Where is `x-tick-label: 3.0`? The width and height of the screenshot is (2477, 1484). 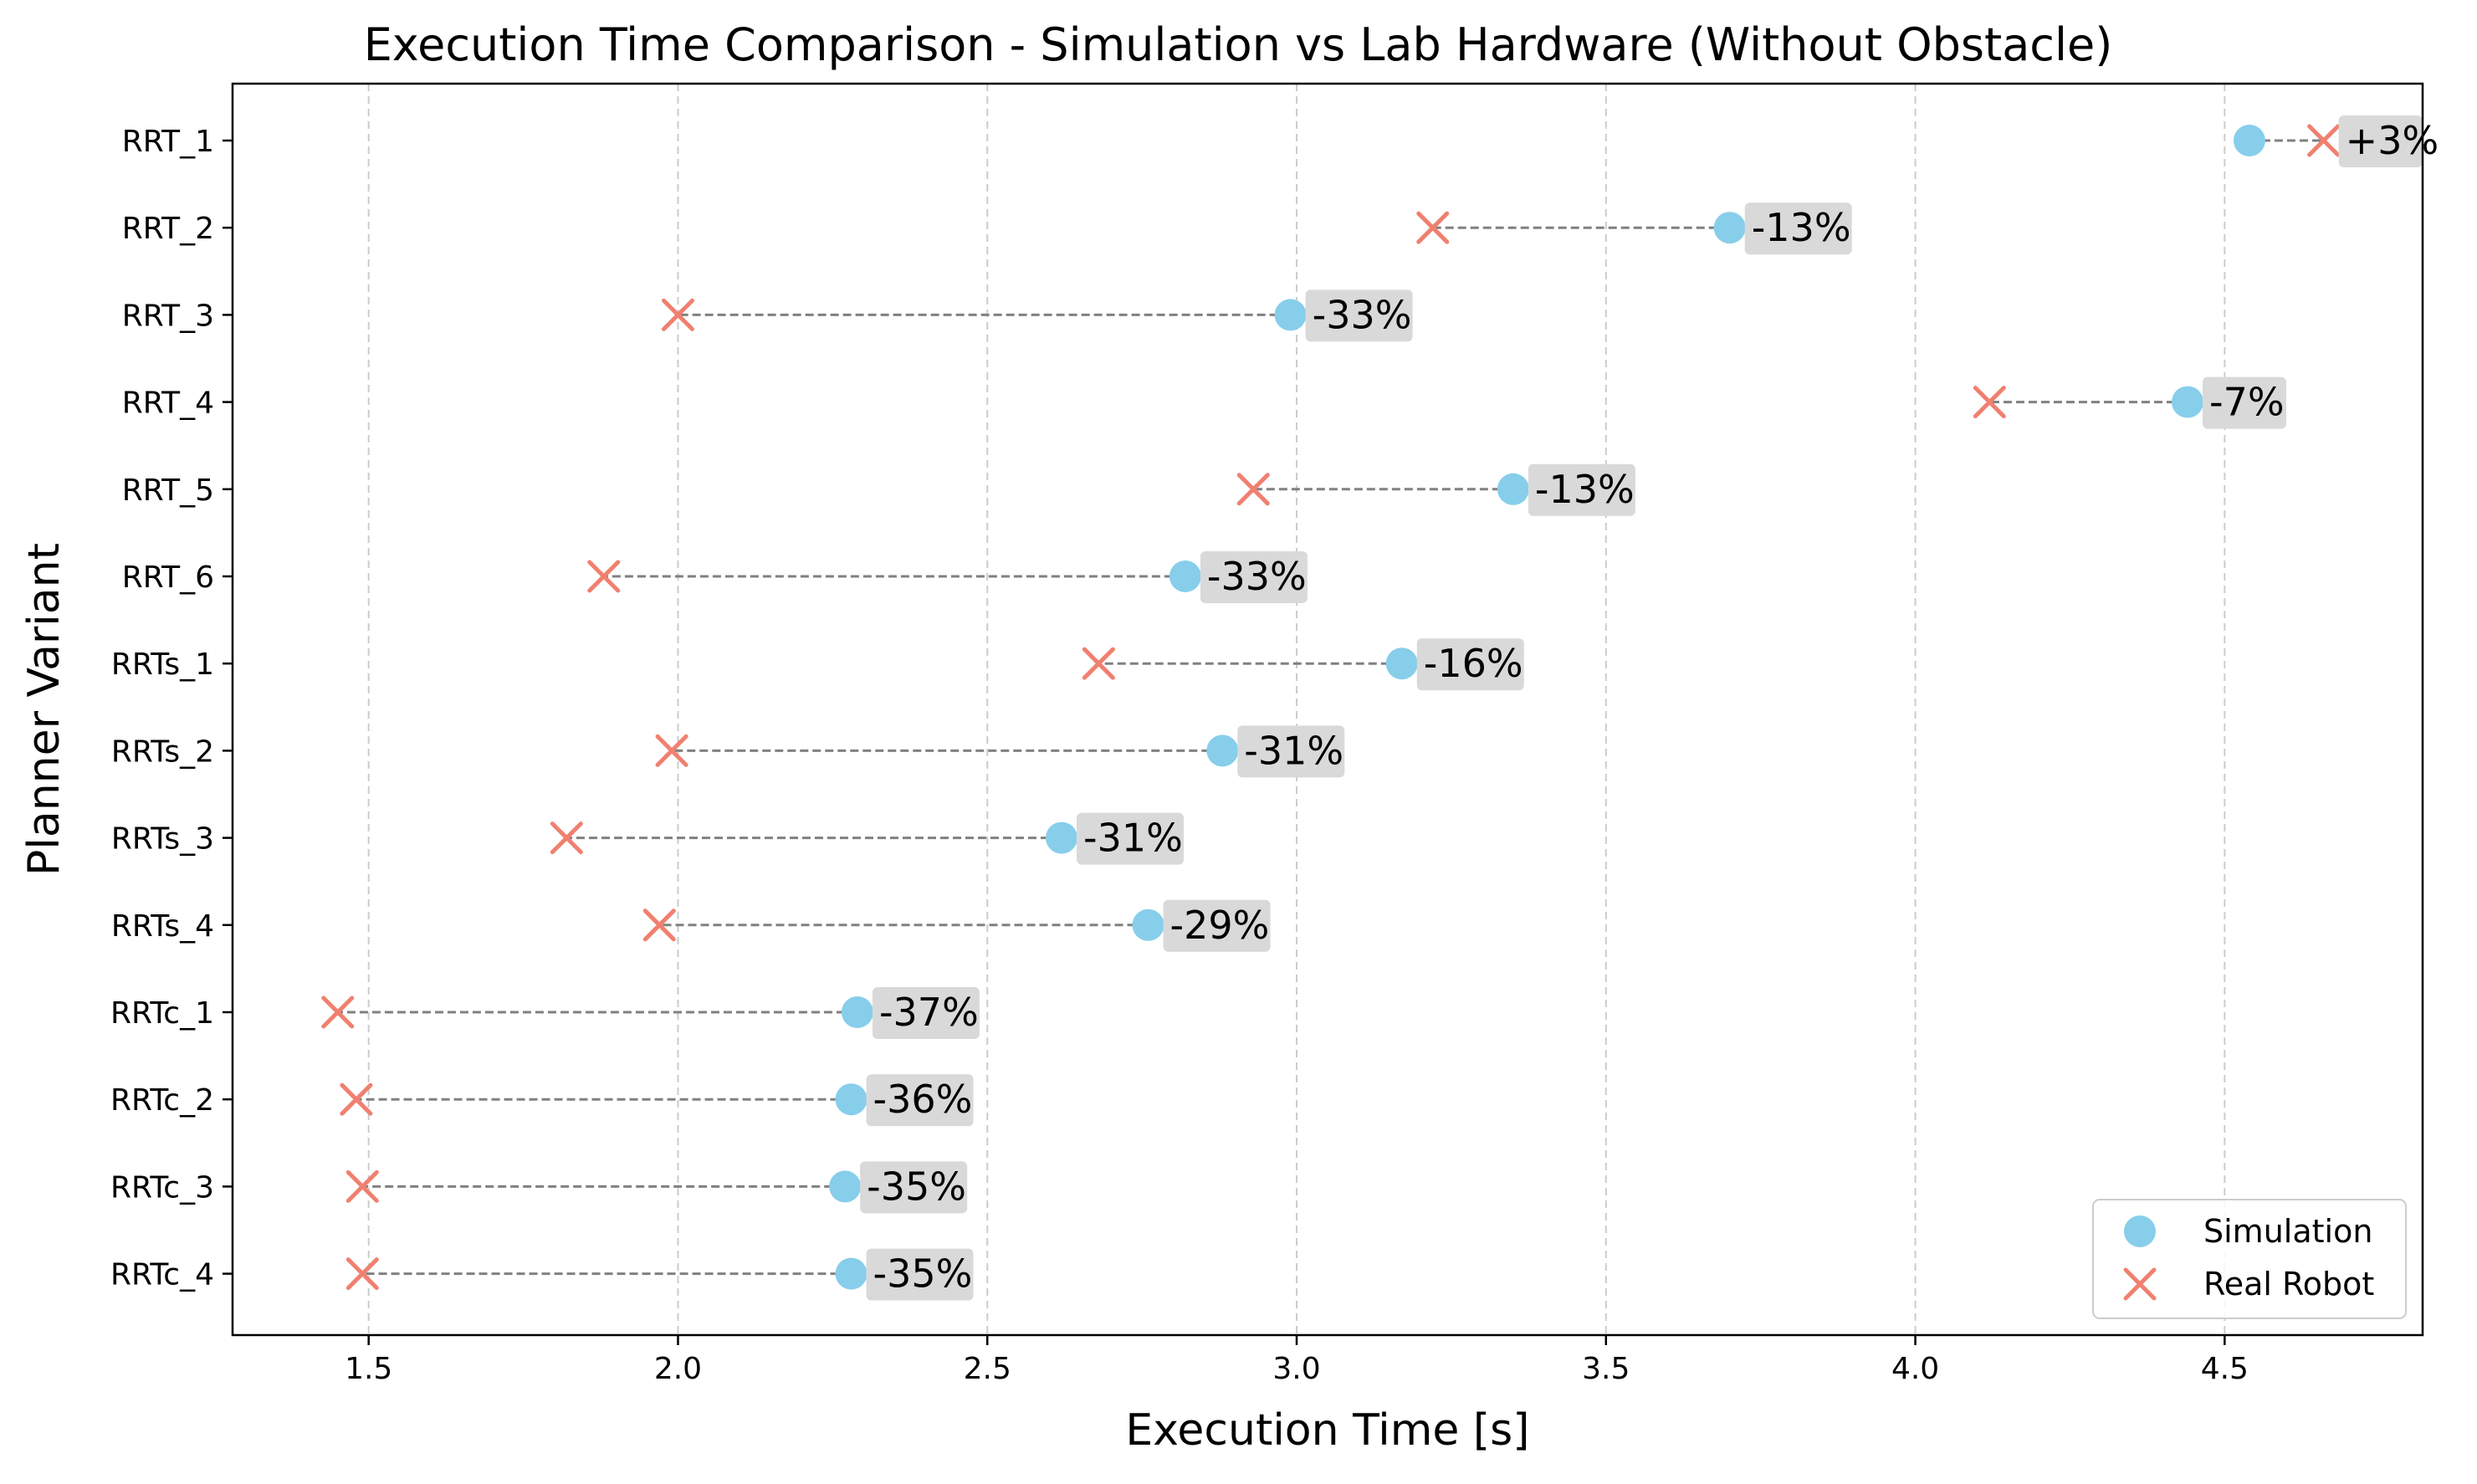 x-tick-label: 3.0 is located at coordinates (1296, 1369).